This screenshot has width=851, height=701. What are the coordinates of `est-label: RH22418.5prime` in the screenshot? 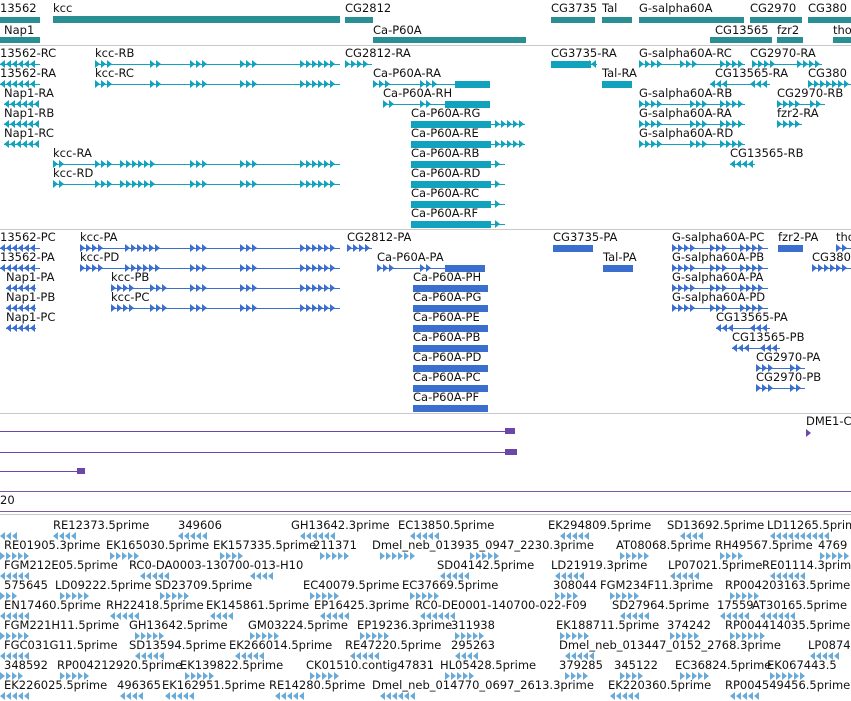 It's located at (155, 605).